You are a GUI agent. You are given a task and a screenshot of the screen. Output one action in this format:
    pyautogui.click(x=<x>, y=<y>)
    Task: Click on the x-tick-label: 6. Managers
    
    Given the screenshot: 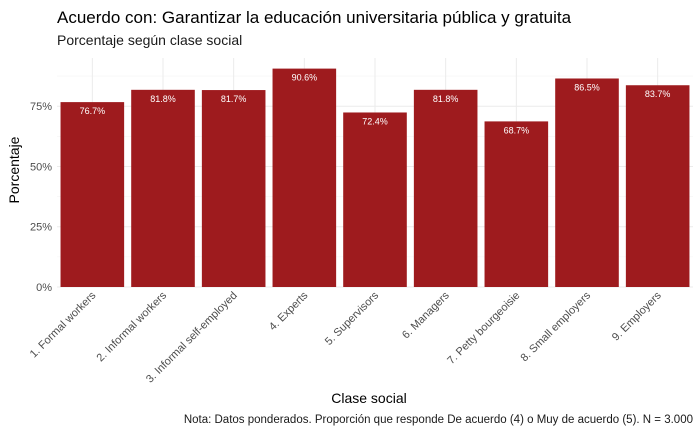 What is the action you would take?
    pyautogui.click(x=426, y=315)
    